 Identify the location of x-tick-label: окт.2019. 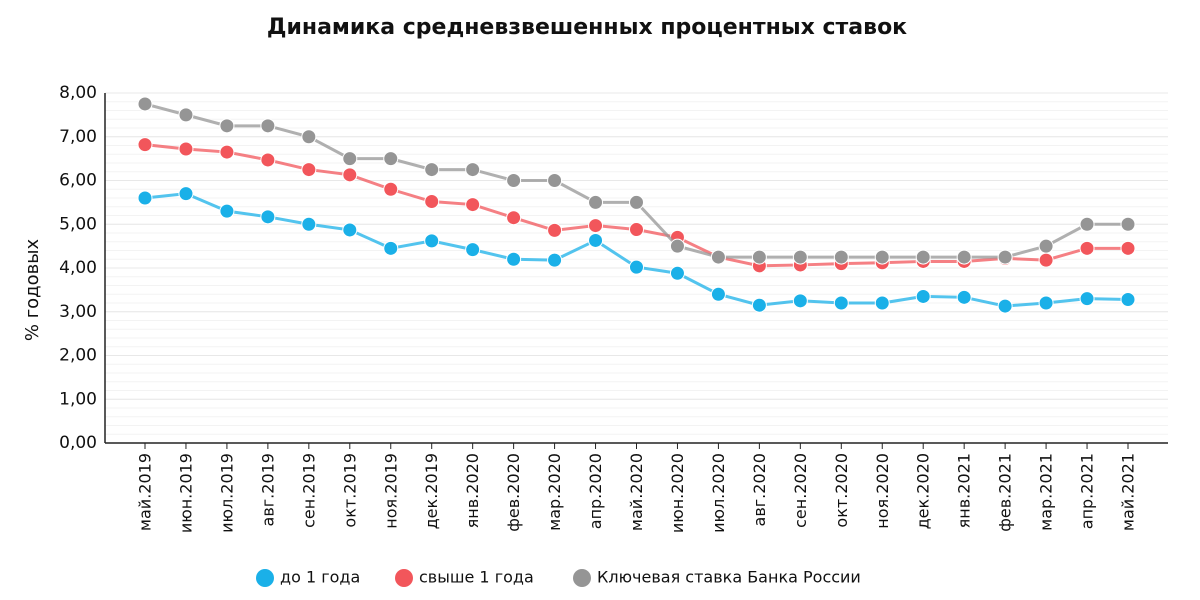
(349, 490).